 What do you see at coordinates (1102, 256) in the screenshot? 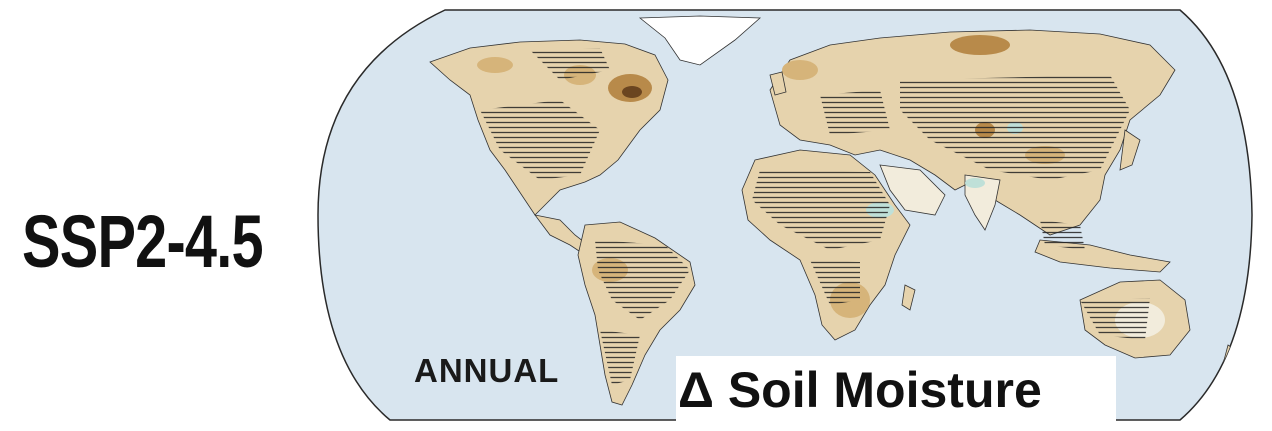
I see `indonesia` at bounding box center [1102, 256].